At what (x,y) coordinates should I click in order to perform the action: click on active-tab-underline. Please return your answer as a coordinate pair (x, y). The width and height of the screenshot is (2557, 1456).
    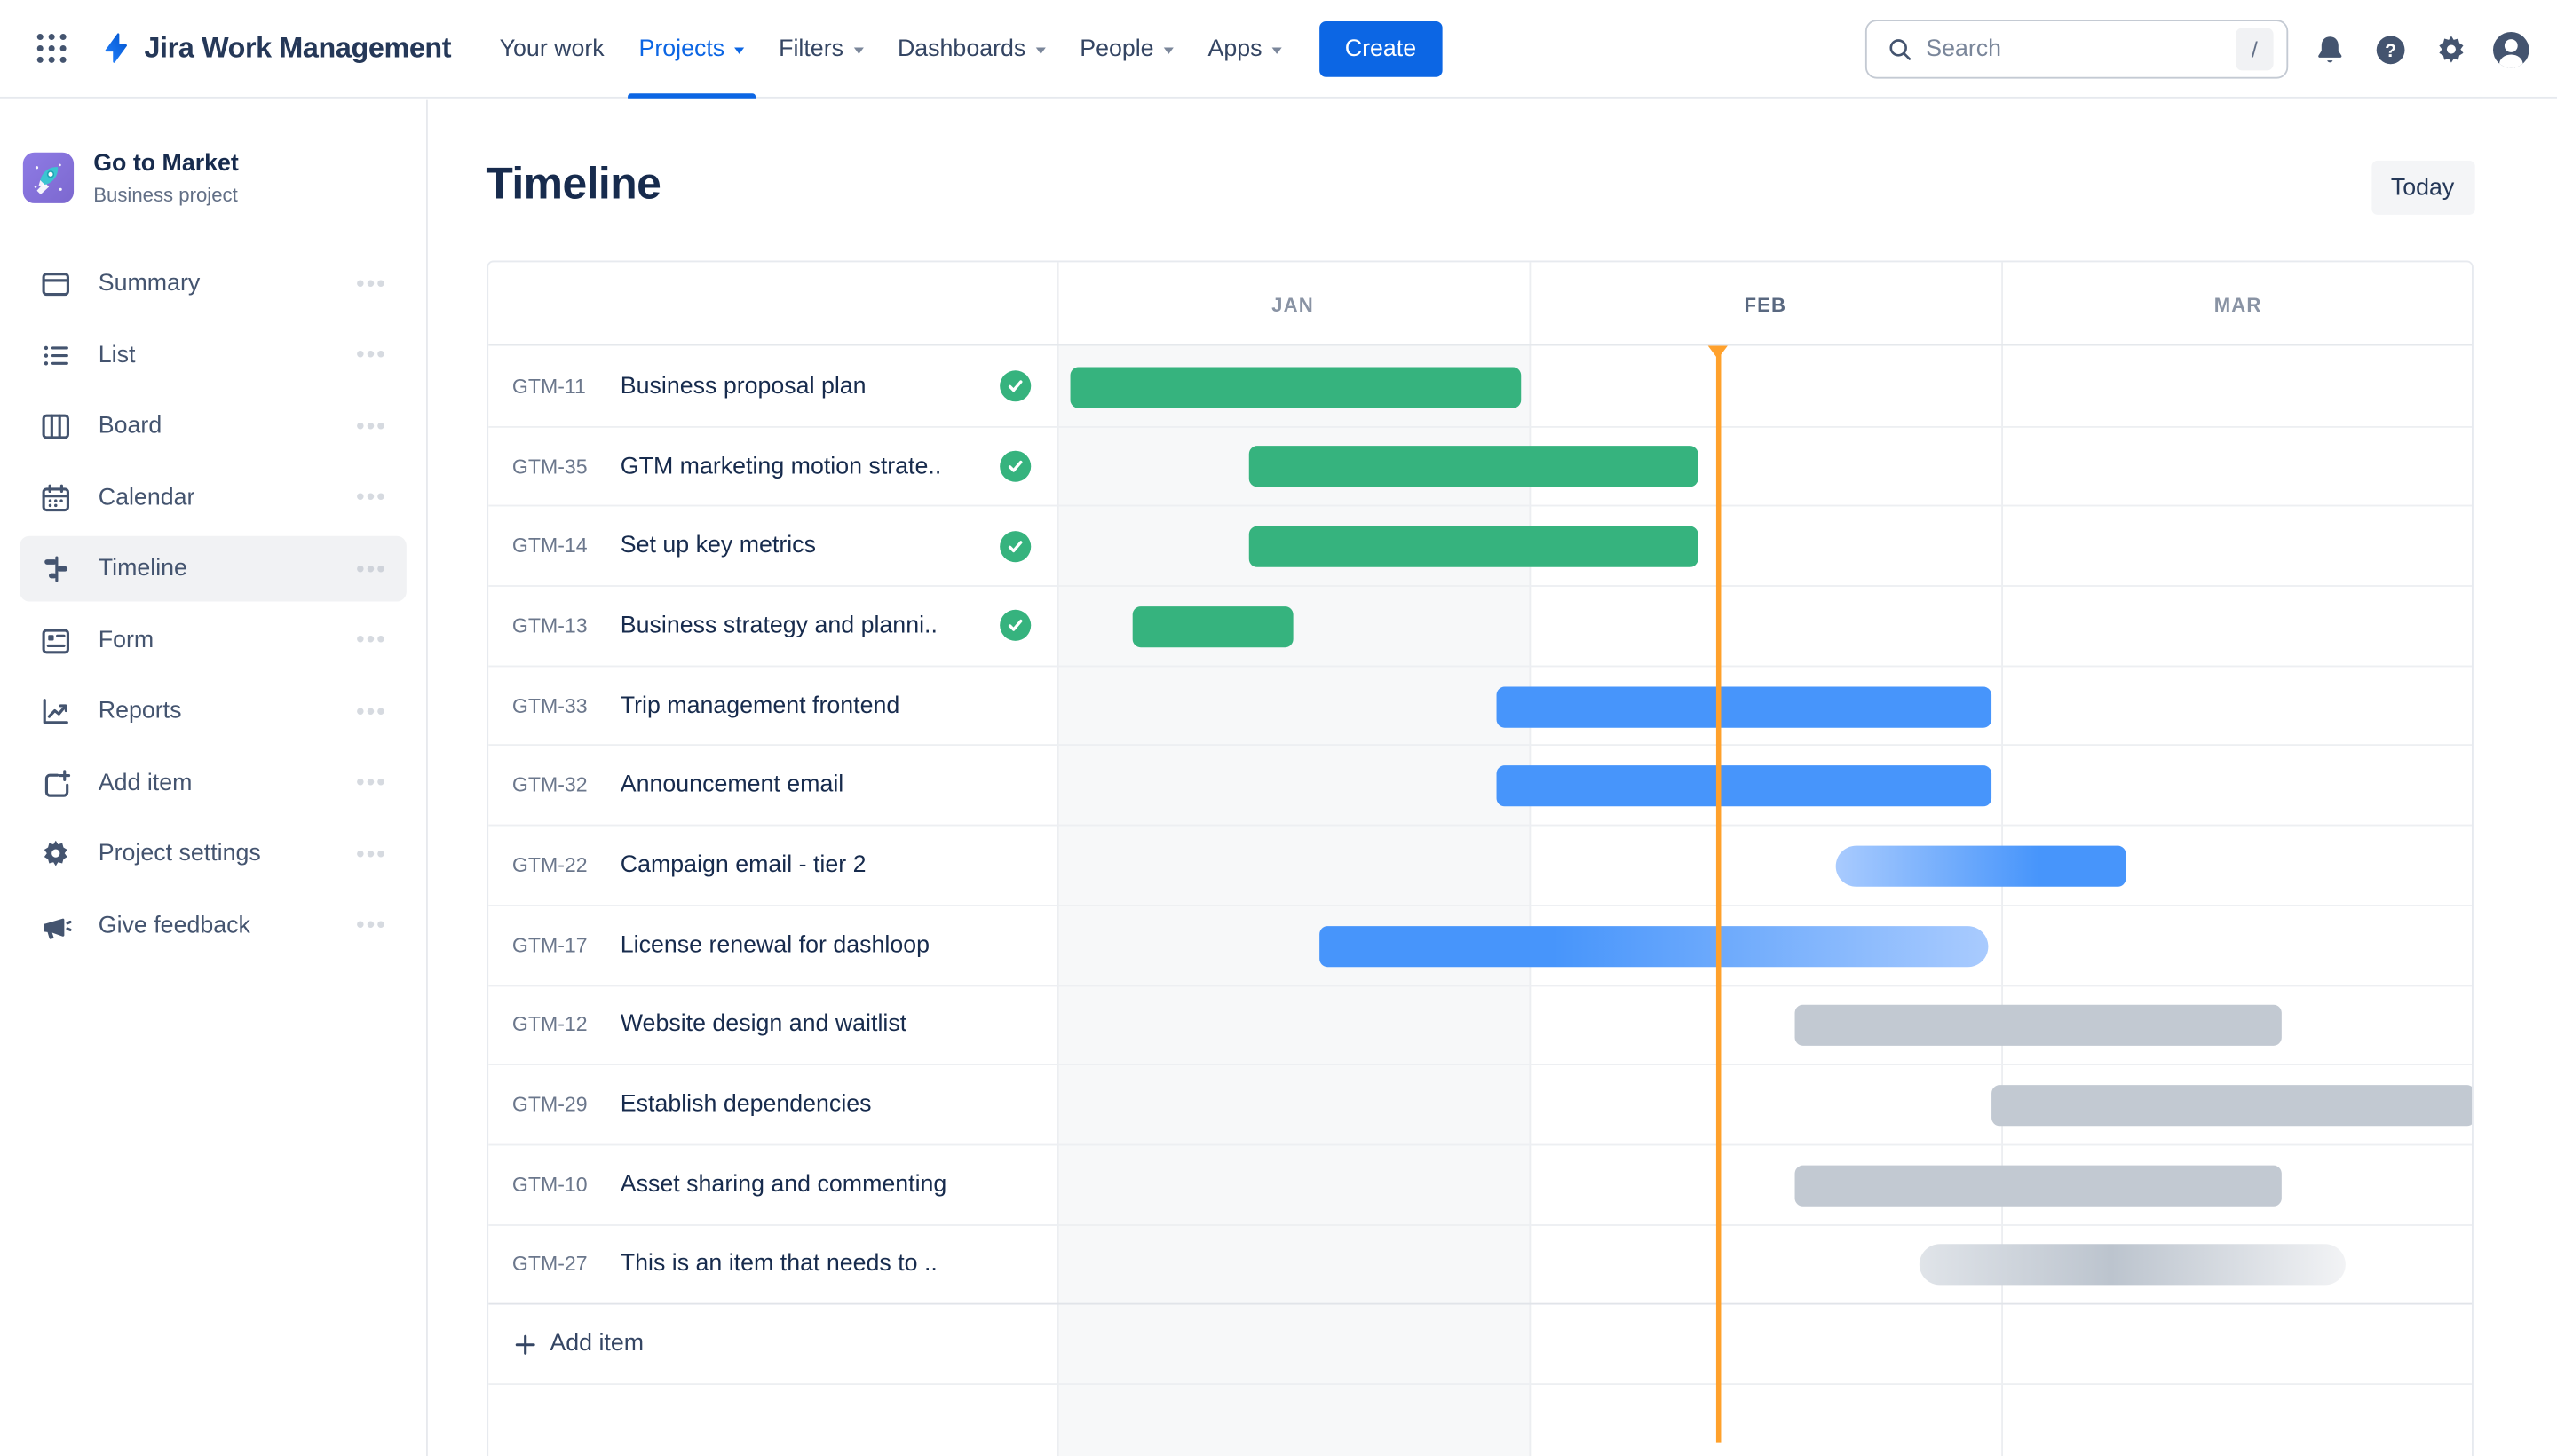
    Looking at the image, I should click on (692, 95).